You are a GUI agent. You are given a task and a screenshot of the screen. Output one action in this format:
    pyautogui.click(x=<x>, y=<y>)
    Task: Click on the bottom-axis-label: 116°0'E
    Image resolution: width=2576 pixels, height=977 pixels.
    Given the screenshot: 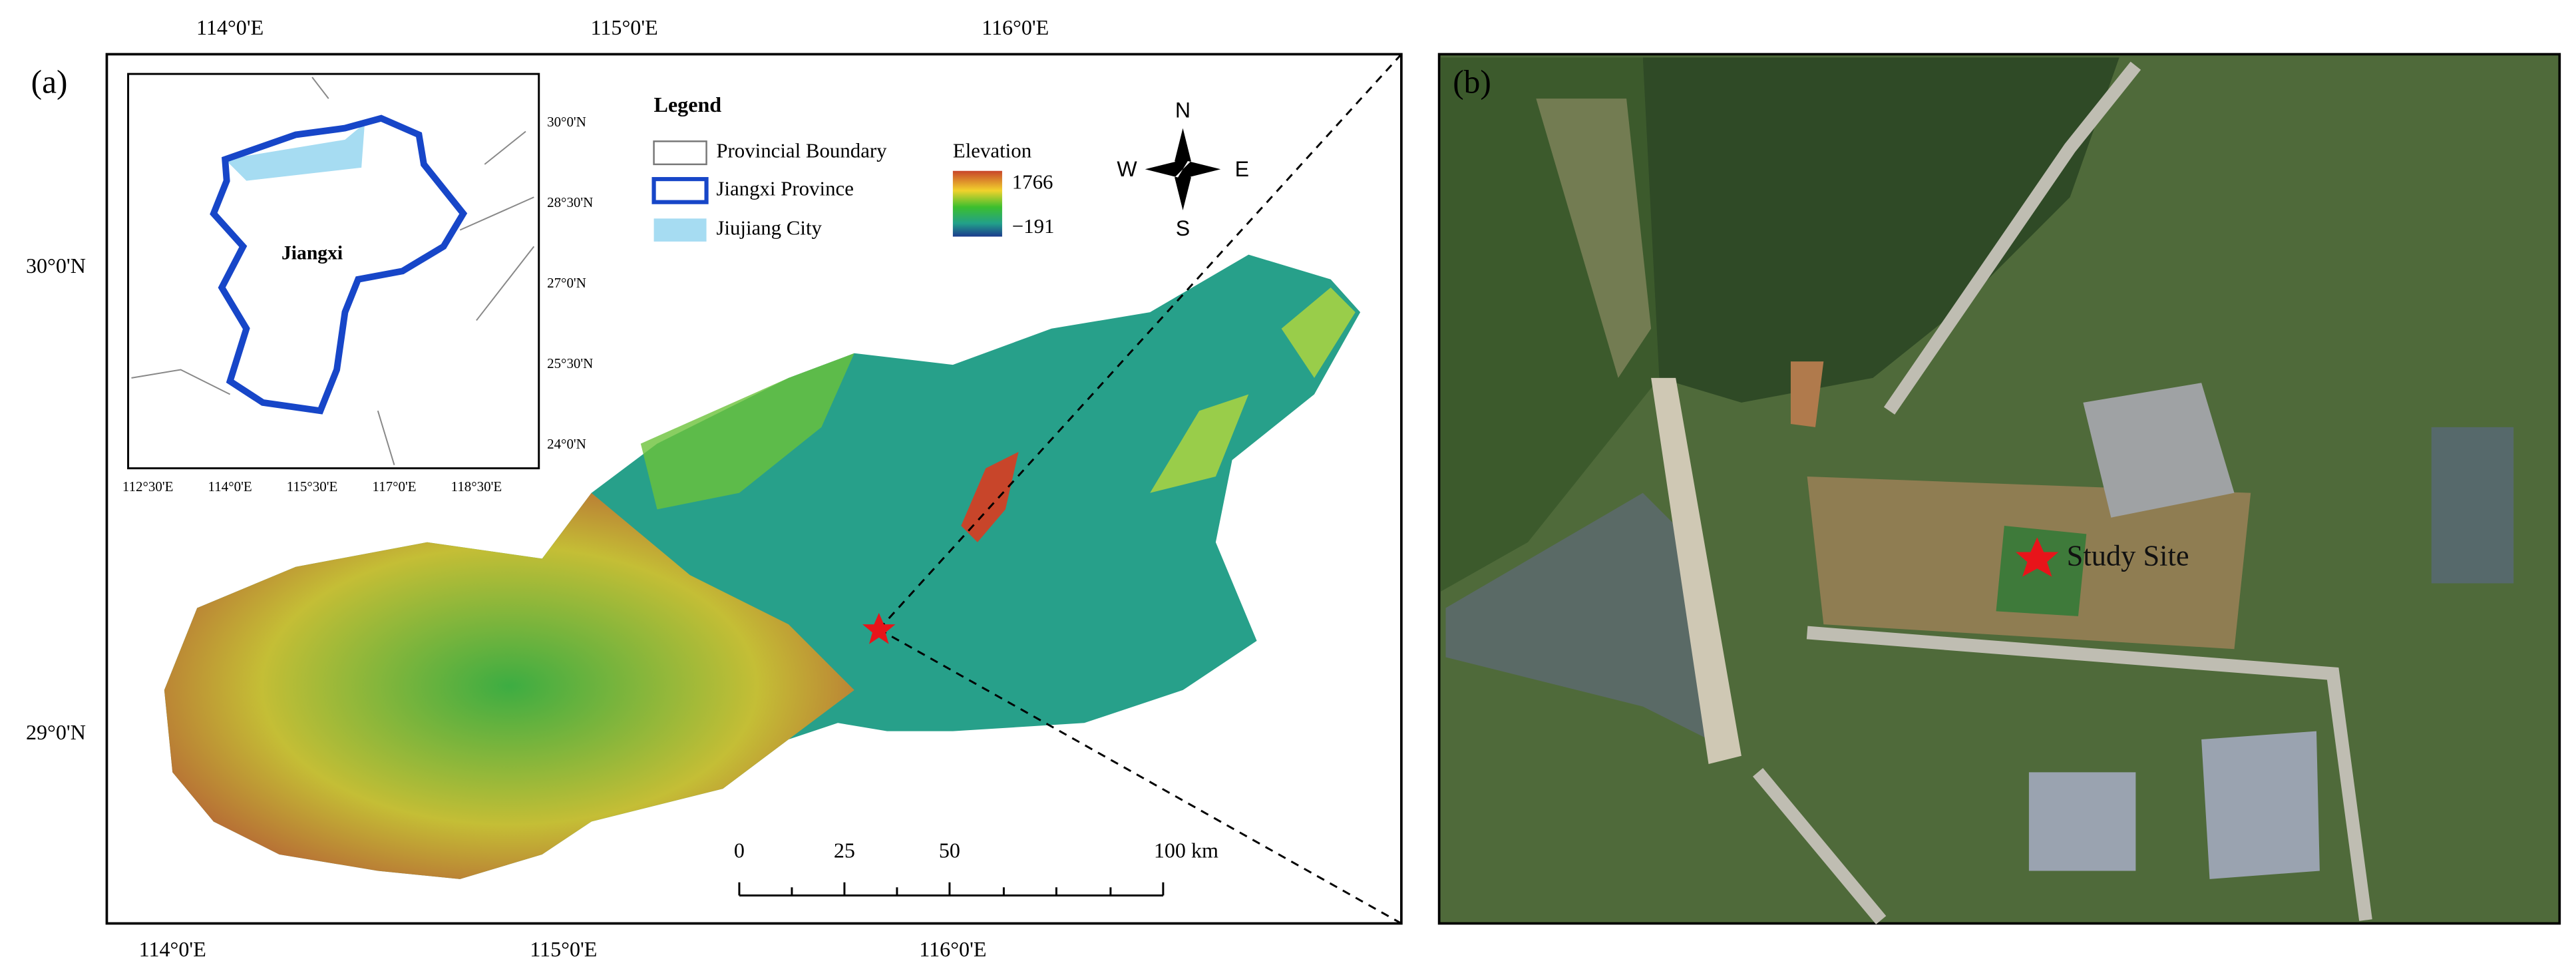 What is the action you would take?
    pyautogui.click(x=953, y=949)
    